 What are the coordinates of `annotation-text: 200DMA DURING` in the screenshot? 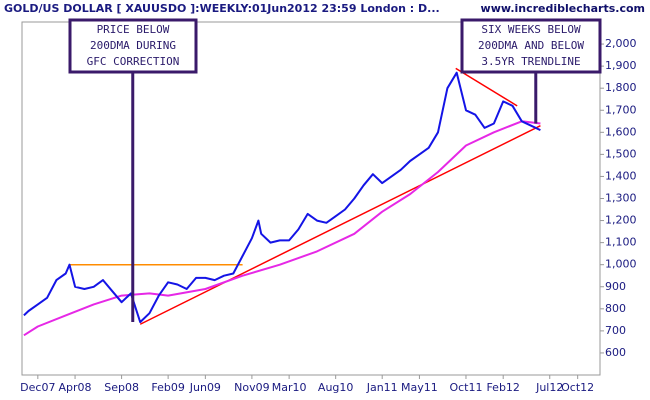 It's located at (133, 45).